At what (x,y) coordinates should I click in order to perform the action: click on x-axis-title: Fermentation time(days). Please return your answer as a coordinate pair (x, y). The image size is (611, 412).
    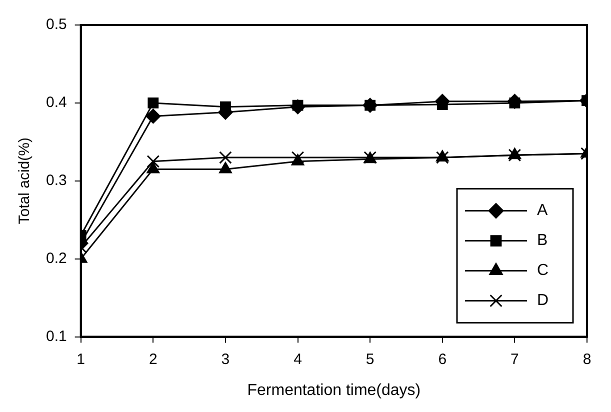
    Looking at the image, I should click on (334, 390).